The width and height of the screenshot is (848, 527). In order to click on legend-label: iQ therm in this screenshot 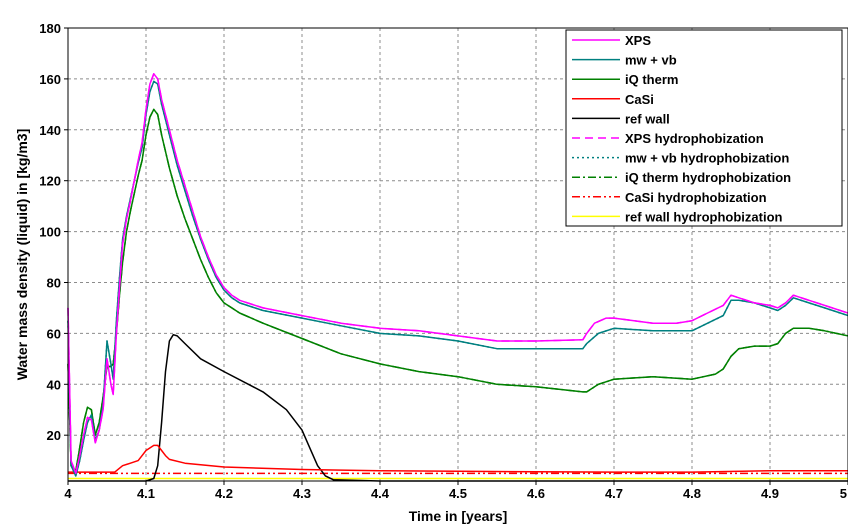, I will do `click(651, 79)`.